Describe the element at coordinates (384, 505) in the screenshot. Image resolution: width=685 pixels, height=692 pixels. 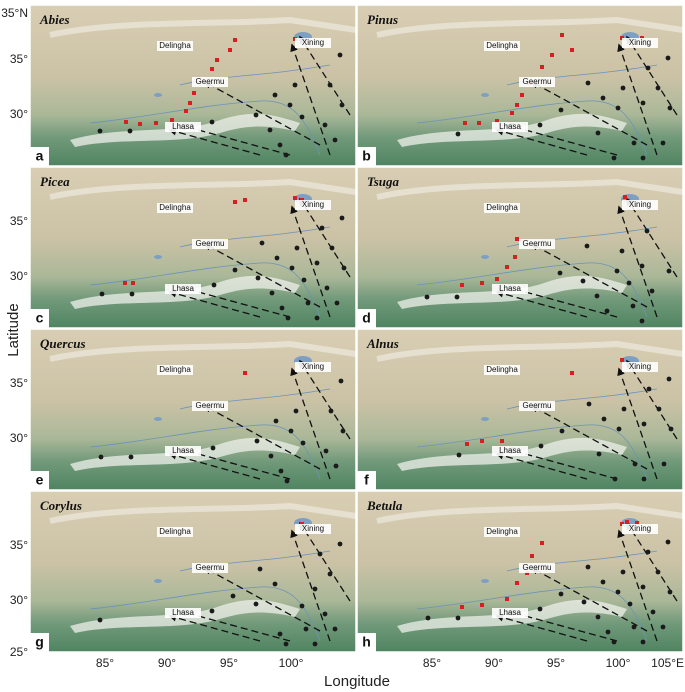
I see `genus-name: Betula` at that location.